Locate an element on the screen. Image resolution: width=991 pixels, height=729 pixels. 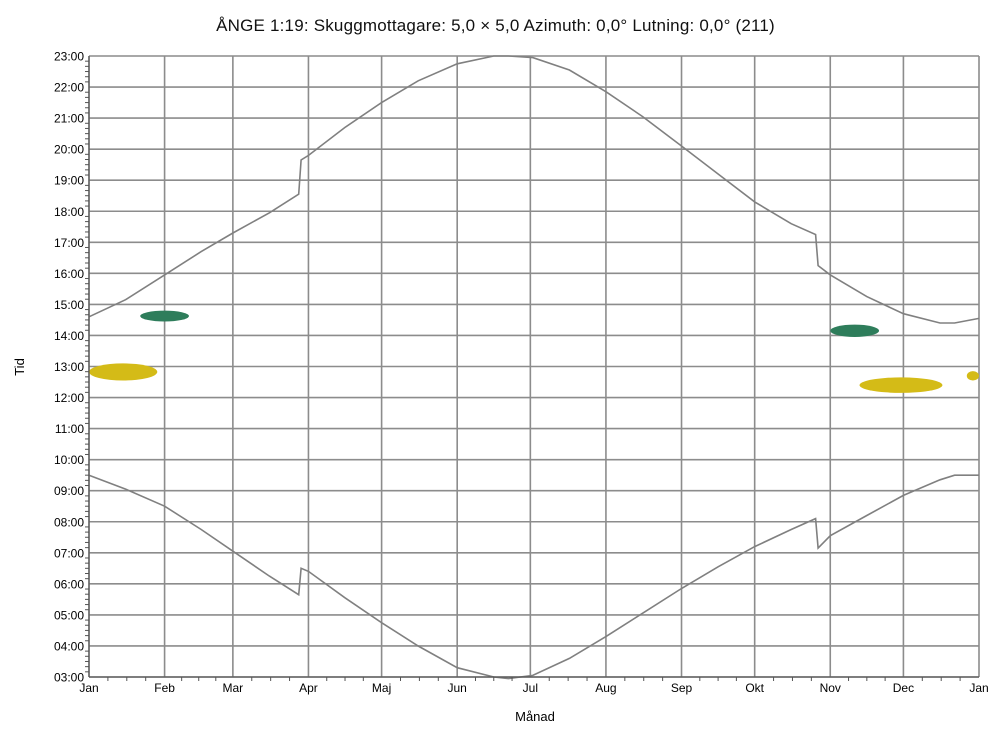
y-tick-label: 13:00 is located at coordinates (69, 367).